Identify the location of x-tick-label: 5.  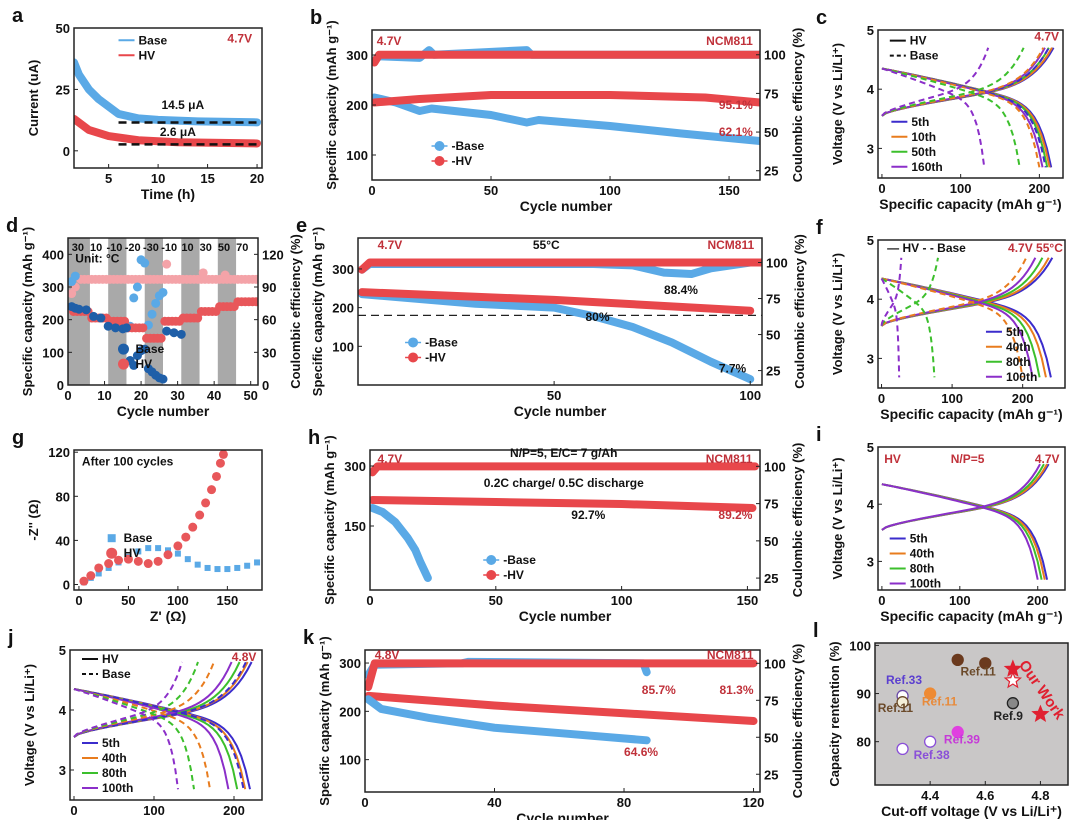
(108, 178).